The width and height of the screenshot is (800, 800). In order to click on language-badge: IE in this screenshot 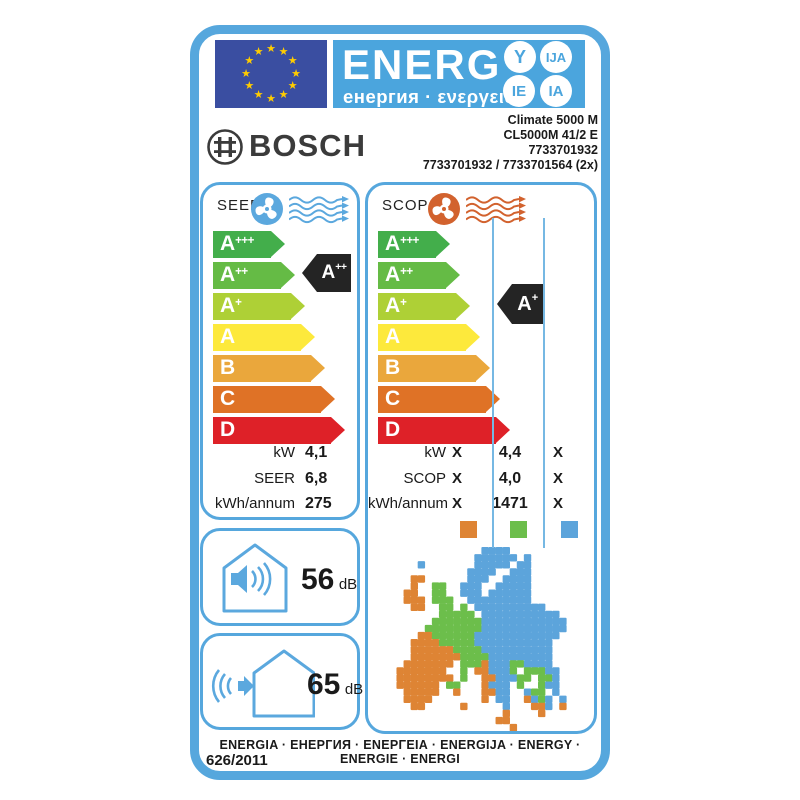, I will do `click(519, 91)`.